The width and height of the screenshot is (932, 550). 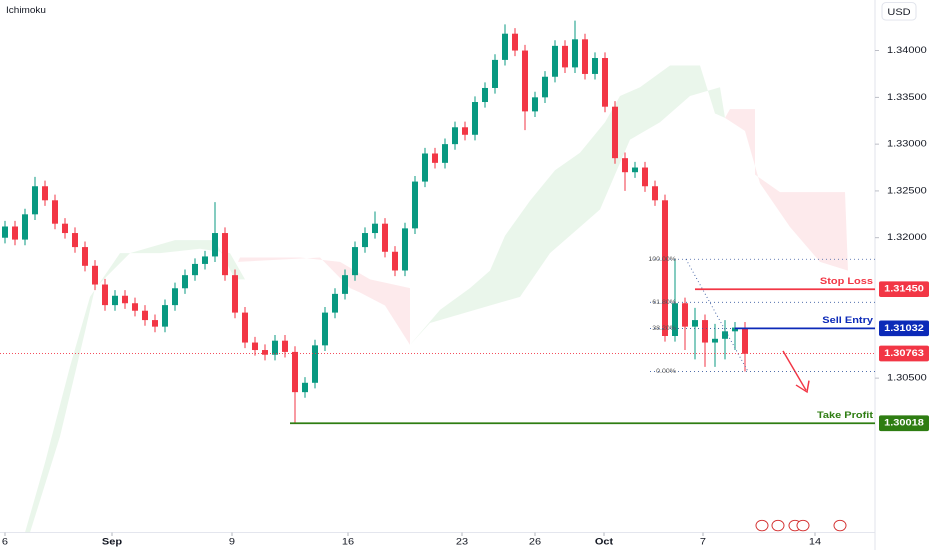 What do you see at coordinates (535, 542) in the screenshot?
I see `x-tick-label: 26` at bounding box center [535, 542].